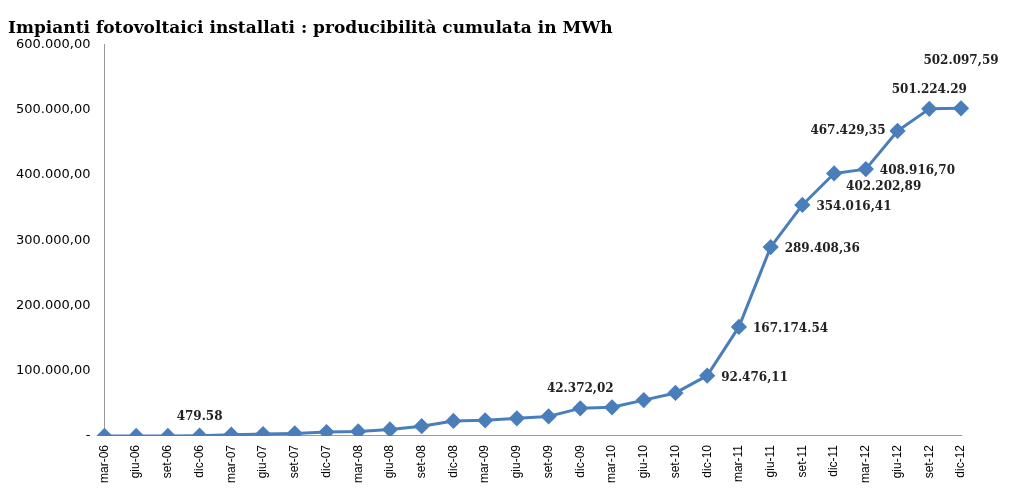  Describe the element at coordinates (199, 415) in the screenshot. I see `data-label: 479.58` at that location.